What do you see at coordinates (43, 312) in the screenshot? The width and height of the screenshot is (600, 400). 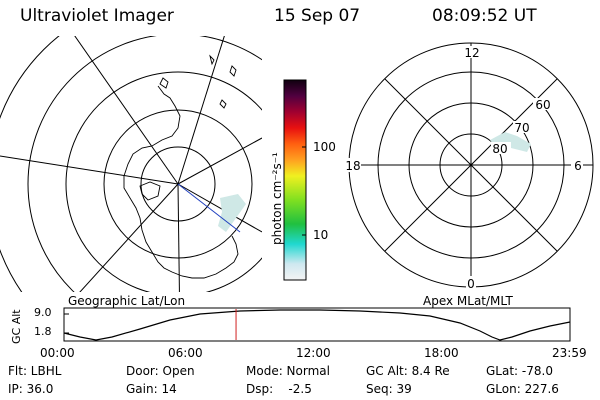 I see `altitude-tick-high: 9.0` at bounding box center [43, 312].